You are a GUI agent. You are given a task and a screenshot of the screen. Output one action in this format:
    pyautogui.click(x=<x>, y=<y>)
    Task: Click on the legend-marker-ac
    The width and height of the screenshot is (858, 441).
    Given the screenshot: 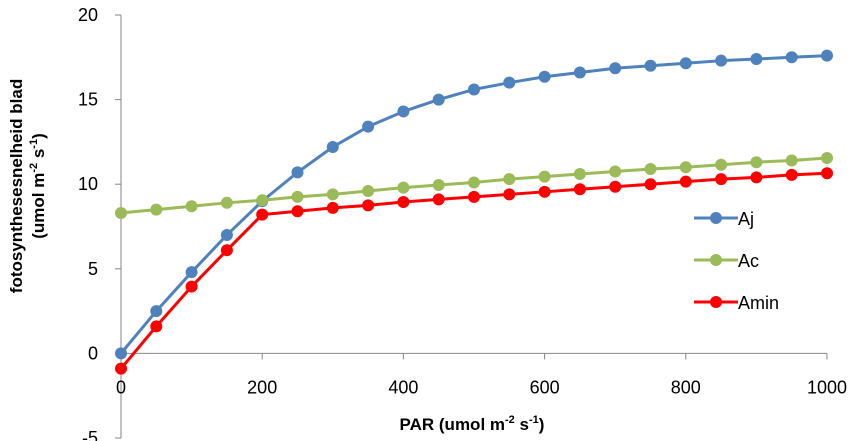 What is the action you would take?
    pyautogui.click(x=716, y=260)
    